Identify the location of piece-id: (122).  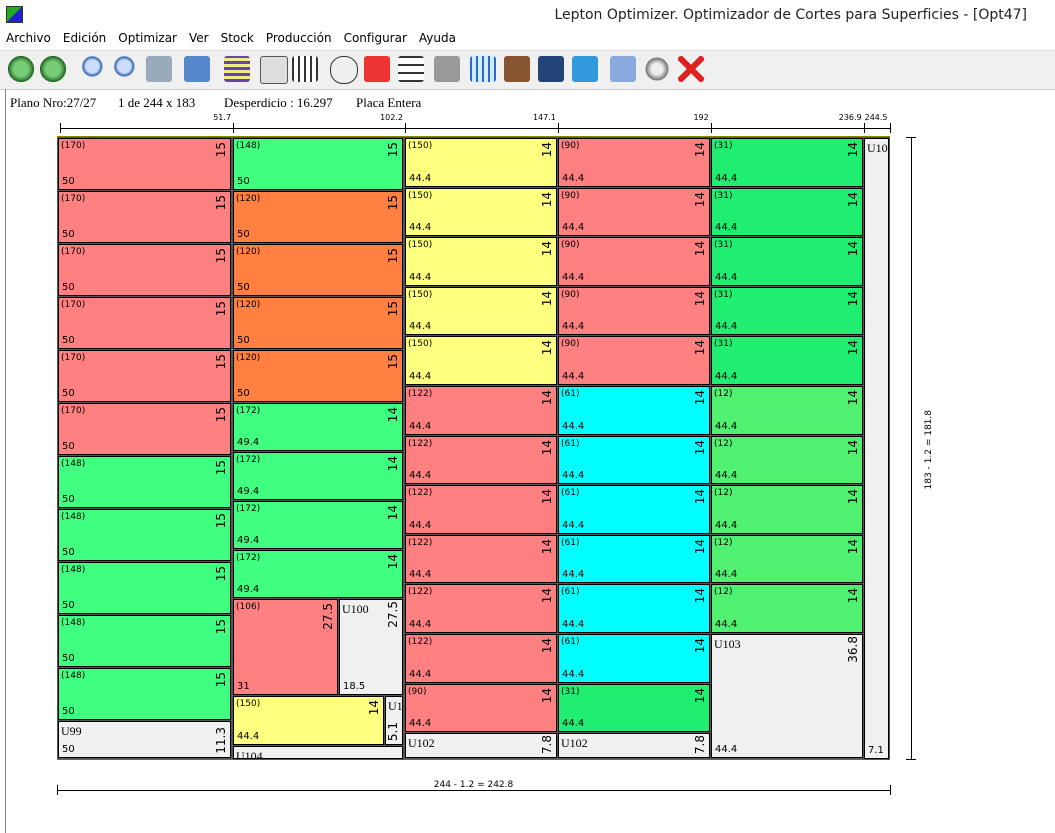
(420, 592).